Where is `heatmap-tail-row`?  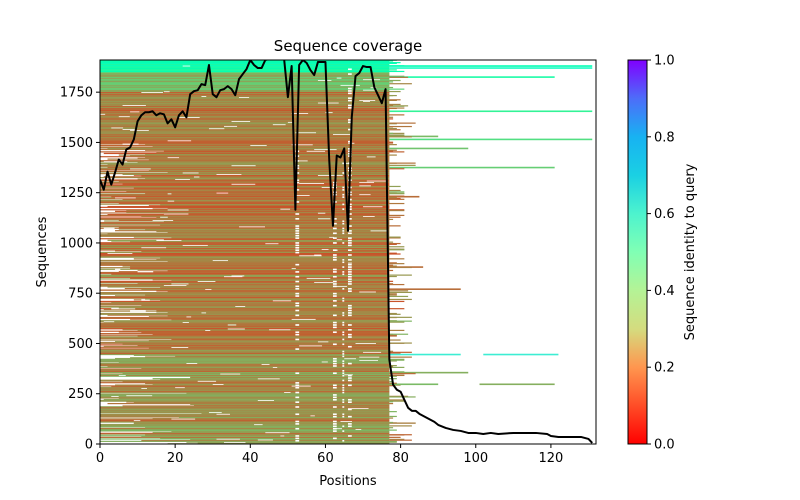 heatmap-tail-row is located at coordinates (472, 167).